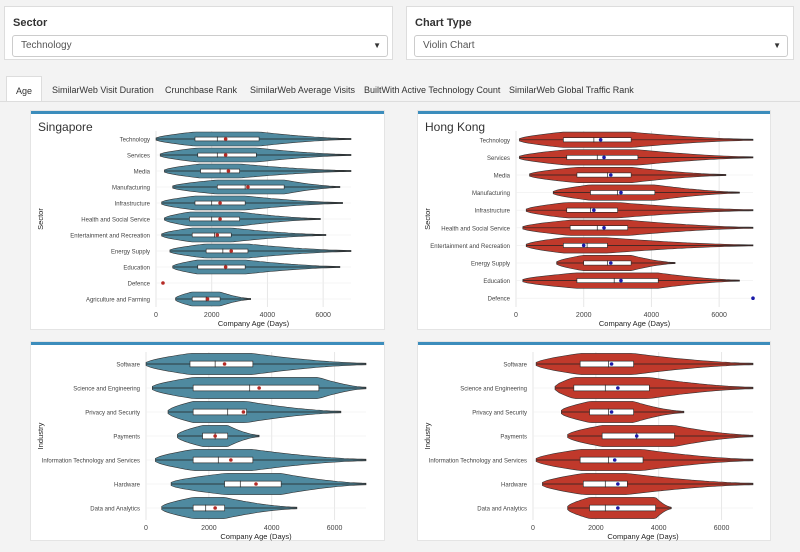 This screenshot has height=552, width=800. What do you see at coordinates (24, 89) in the screenshot?
I see `tab-age: Age` at bounding box center [24, 89].